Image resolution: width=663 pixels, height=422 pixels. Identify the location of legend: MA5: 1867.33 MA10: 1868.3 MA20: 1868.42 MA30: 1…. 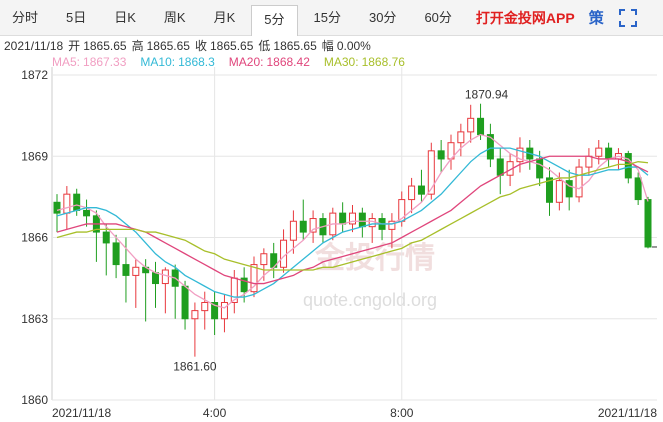
(228, 62).